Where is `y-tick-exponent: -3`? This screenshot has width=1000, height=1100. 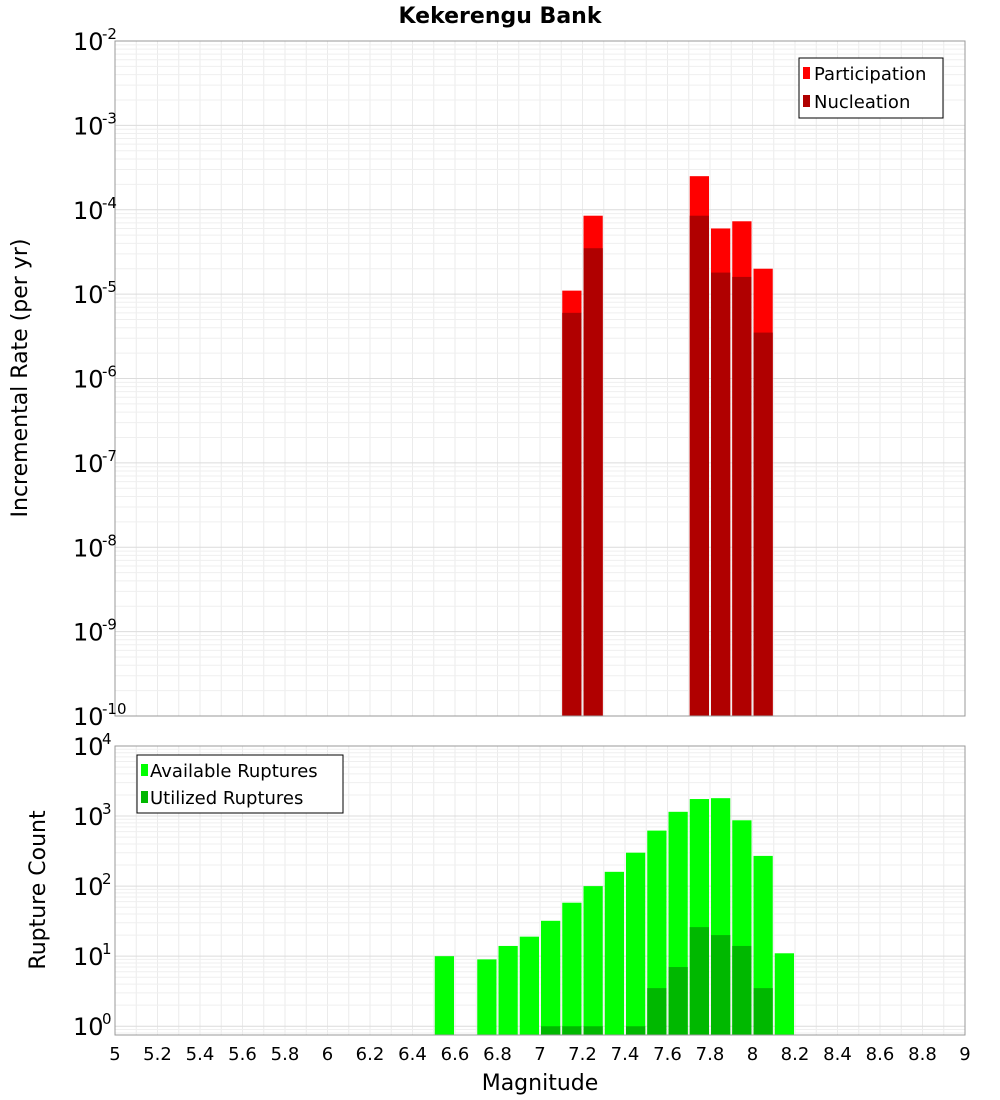 y-tick-exponent: -3 is located at coordinates (109, 118).